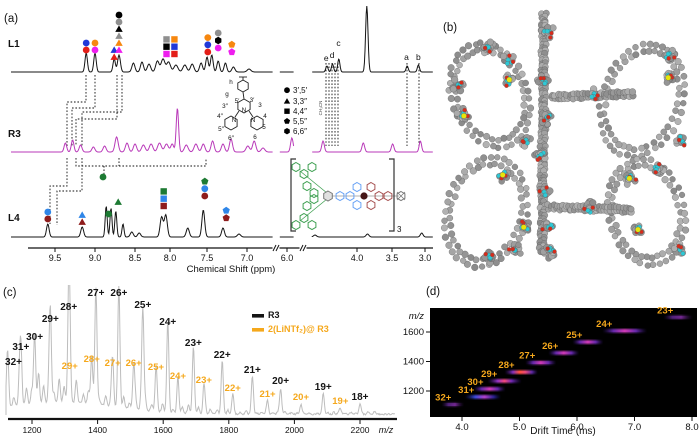 This screenshot has height=443, width=700. What do you see at coordinates (255, 137) in the screenshot?
I see `structure-position-label: 6` at bounding box center [255, 137].